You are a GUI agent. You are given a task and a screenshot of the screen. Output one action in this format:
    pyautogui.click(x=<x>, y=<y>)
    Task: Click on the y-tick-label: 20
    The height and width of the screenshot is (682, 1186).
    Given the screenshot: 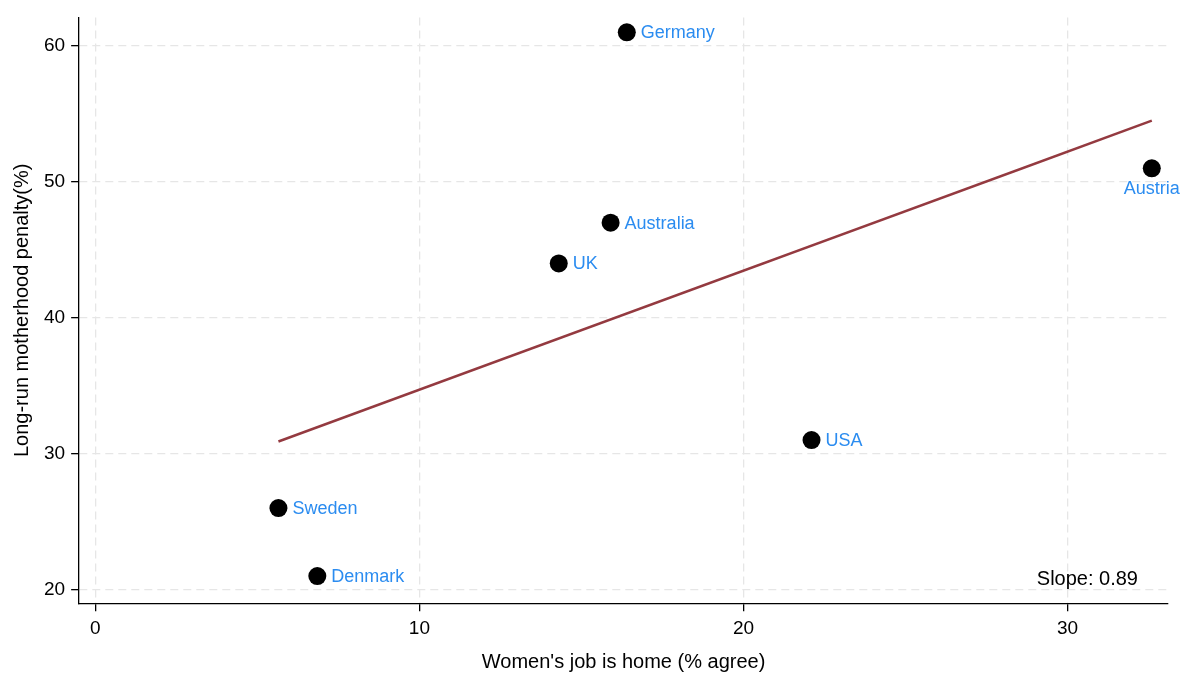 What is the action you would take?
    pyautogui.click(x=54, y=588)
    